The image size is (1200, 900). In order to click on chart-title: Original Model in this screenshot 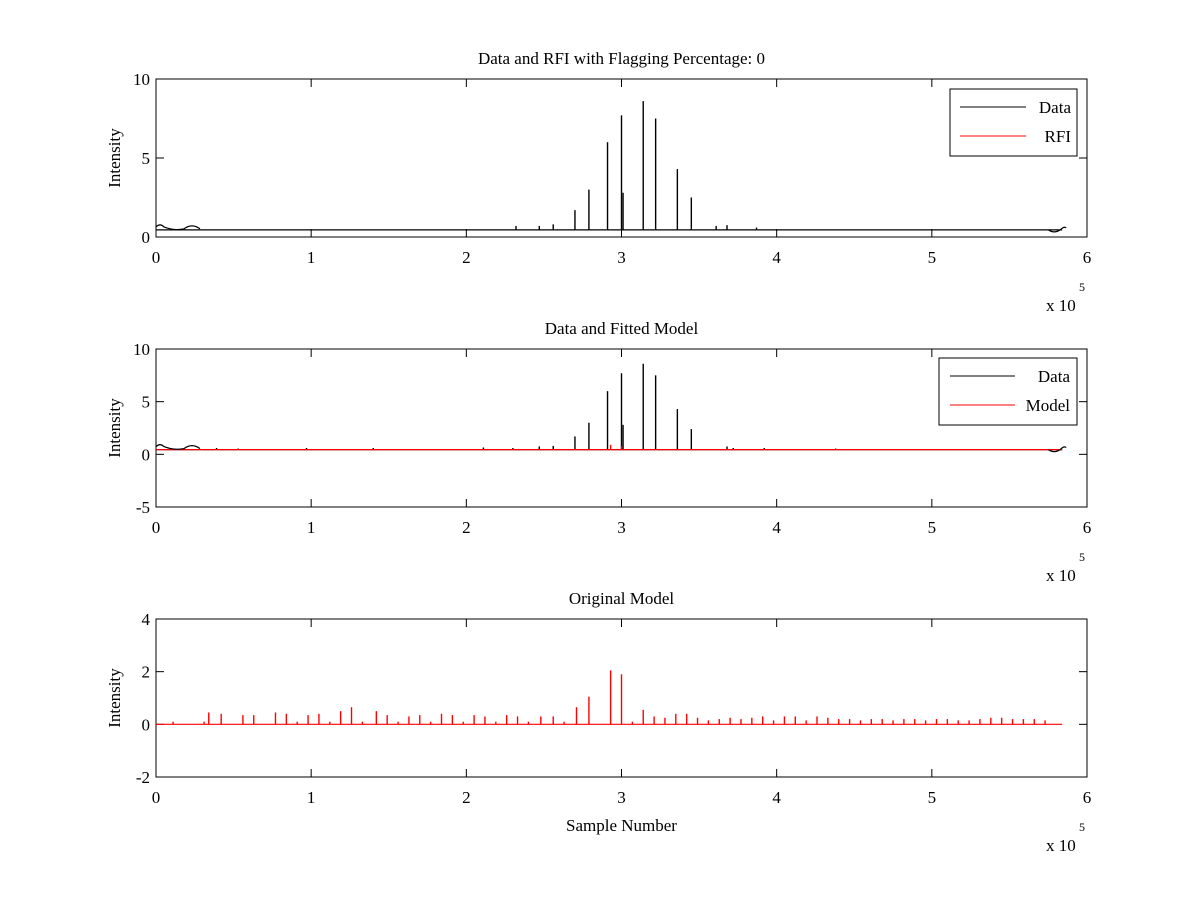, I will do `click(622, 598)`.